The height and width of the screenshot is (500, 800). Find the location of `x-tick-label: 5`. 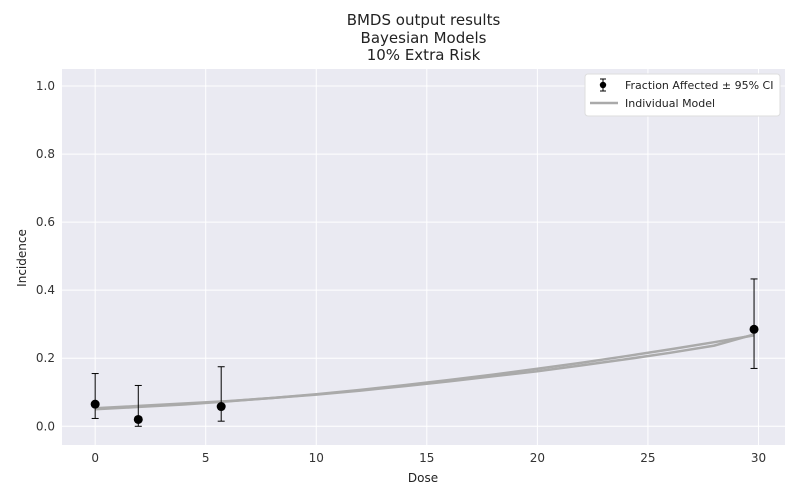

x-tick-label: 5 is located at coordinates (206, 458).